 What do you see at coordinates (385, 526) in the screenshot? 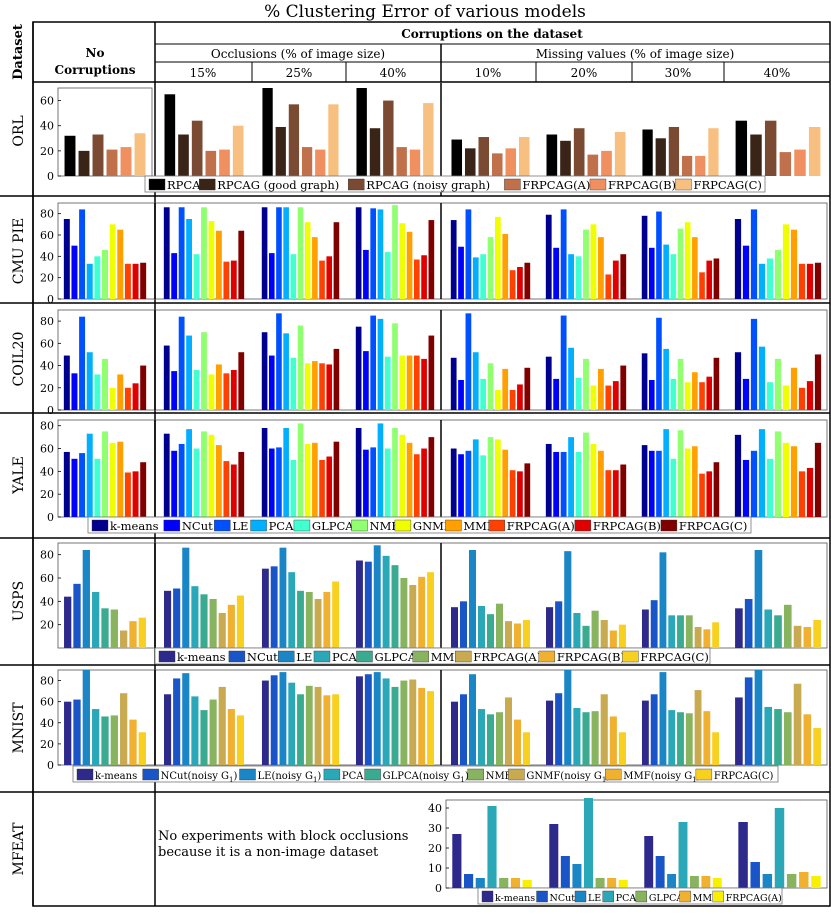
I see `legend-label: NMF` at bounding box center [385, 526].